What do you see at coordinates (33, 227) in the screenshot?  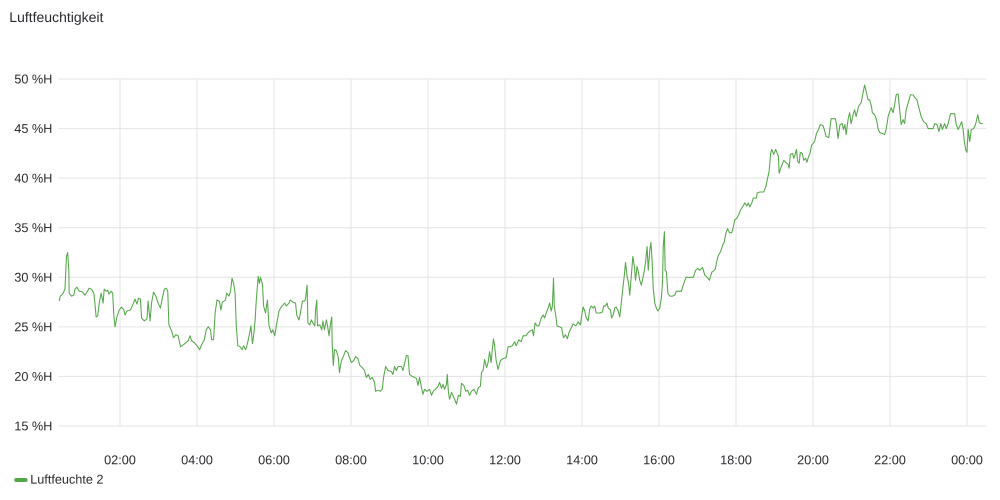 I see `y-tick-label: 35 %H` at bounding box center [33, 227].